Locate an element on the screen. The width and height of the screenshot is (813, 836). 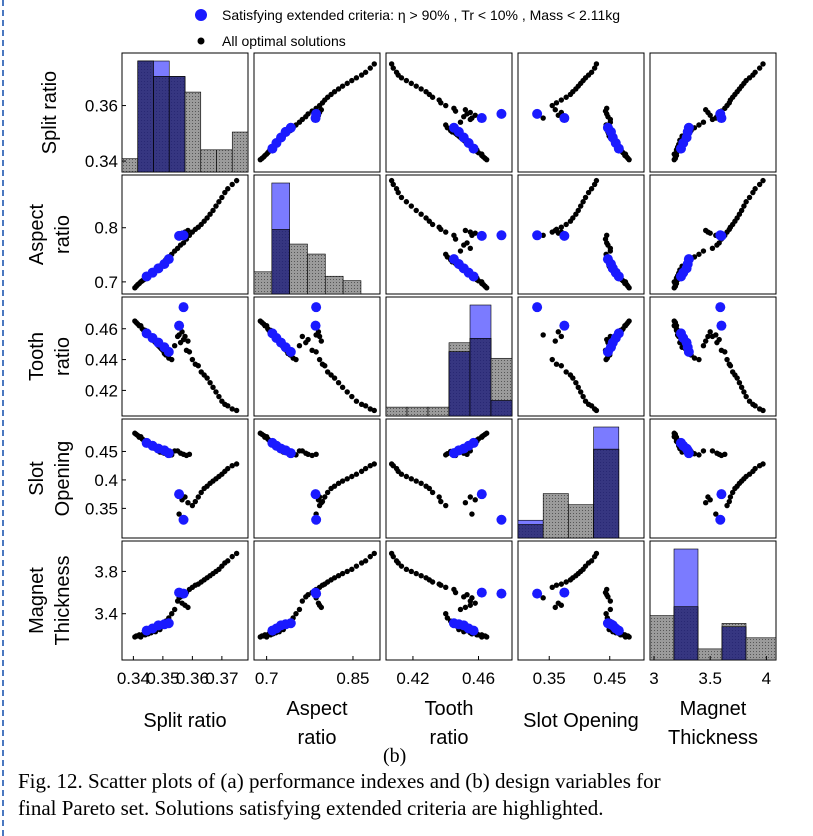
cell-aspect-vs-magnet is located at coordinates (713, 234).